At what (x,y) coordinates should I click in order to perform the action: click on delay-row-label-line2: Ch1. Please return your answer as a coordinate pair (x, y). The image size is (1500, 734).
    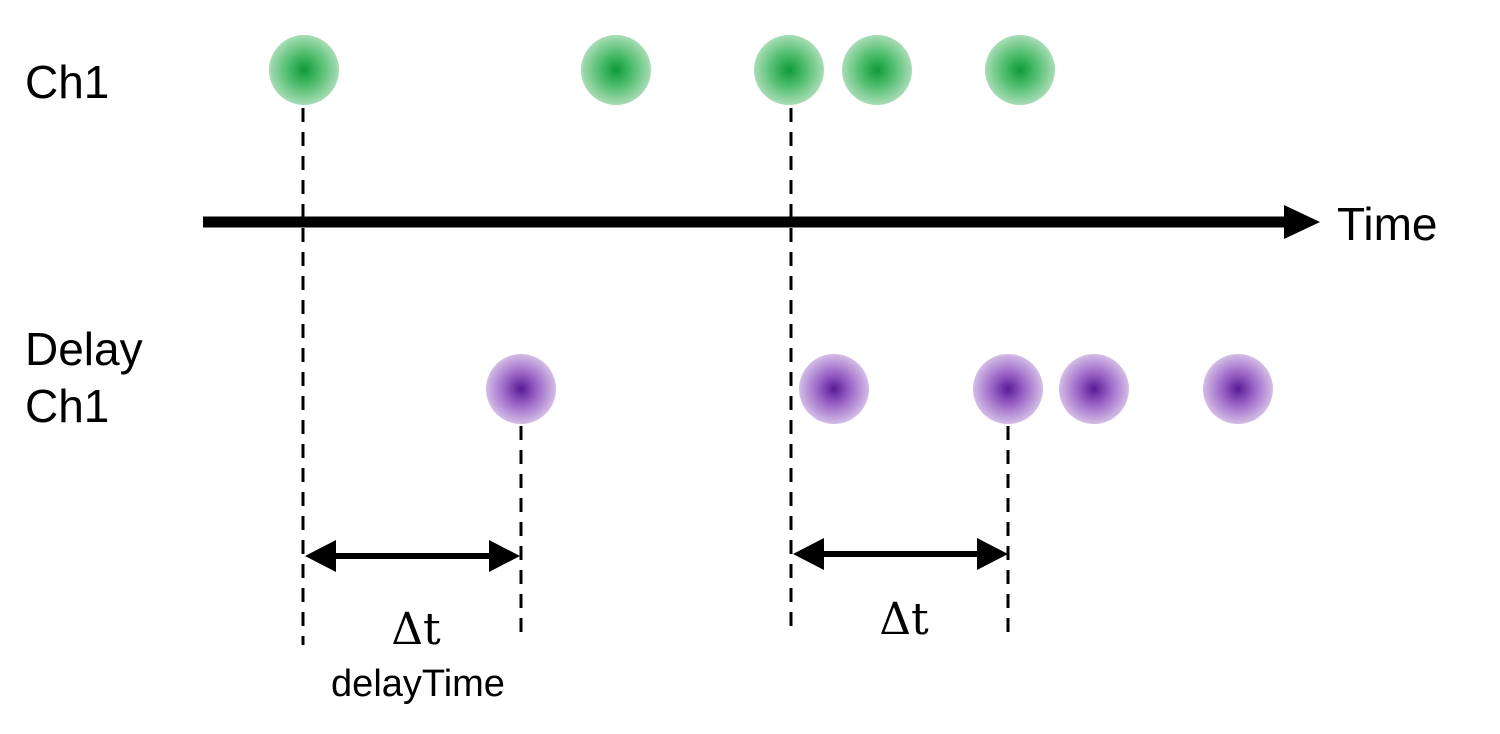
    Looking at the image, I should click on (67, 406).